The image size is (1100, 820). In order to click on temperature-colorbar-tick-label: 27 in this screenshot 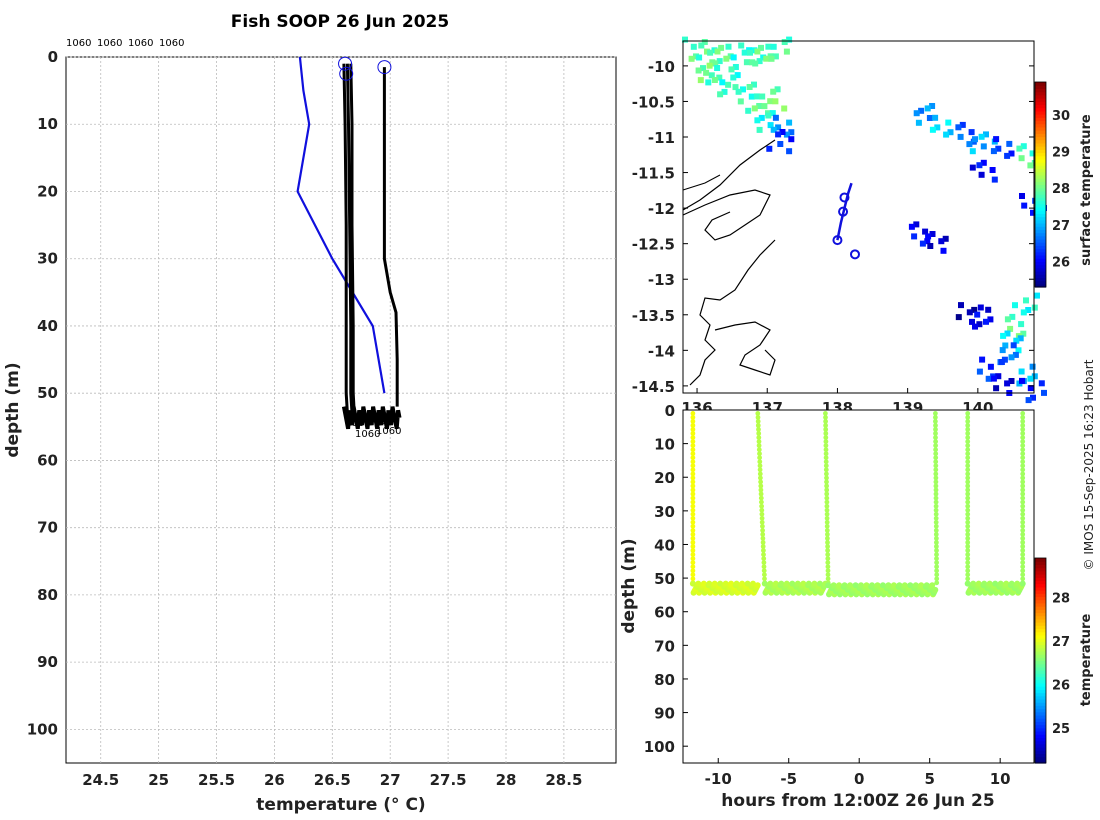, I will do `click(1061, 642)`.